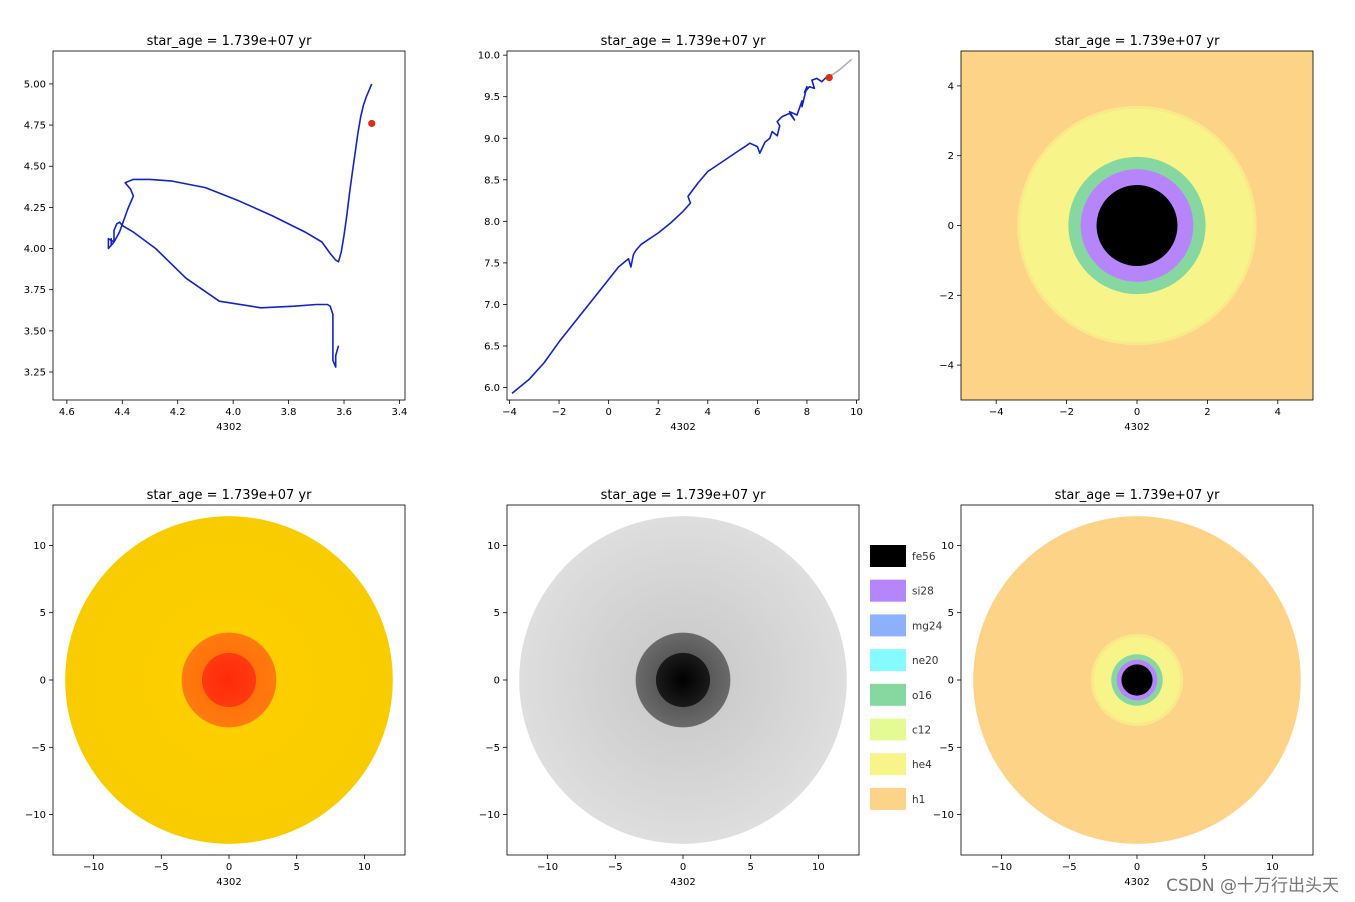 The width and height of the screenshot is (1355, 902). What do you see at coordinates (888, 625) in the screenshot?
I see `legend-swatch-mg24` at bounding box center [888, 625].